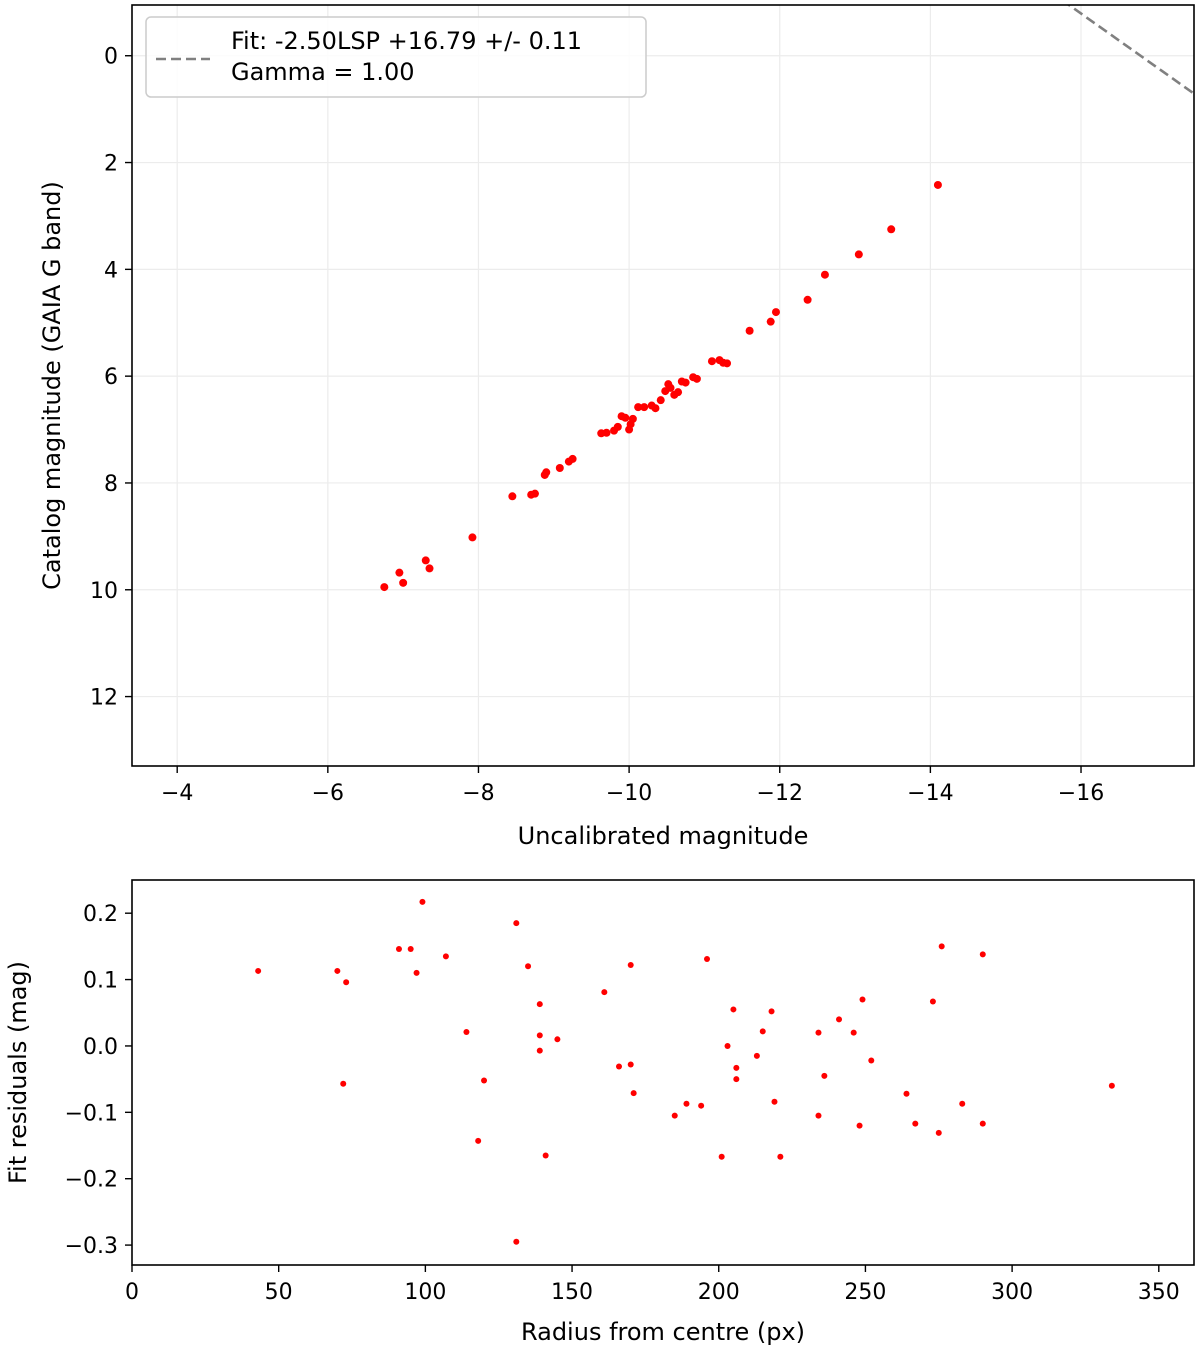  What do you see at coordinates (323, 72) in the screenshot?
I see `legend-gamma-label: Gamma = 1.00` at bounding box center [323, 72].